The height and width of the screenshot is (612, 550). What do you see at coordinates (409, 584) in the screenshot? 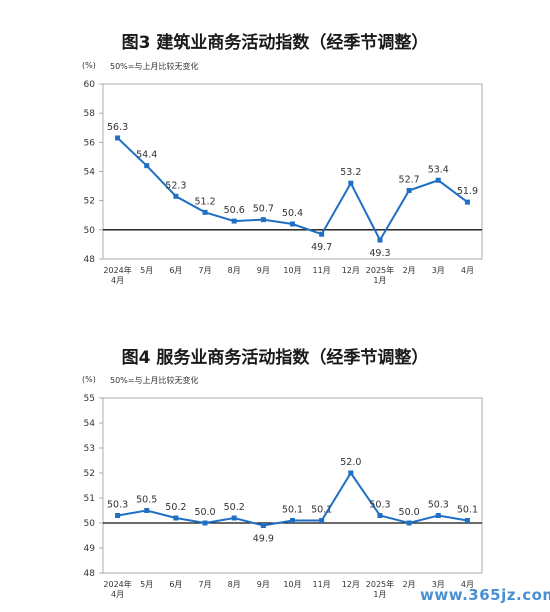
I see `services-x-tick-label: 2月` at bounding box center [409, 584].